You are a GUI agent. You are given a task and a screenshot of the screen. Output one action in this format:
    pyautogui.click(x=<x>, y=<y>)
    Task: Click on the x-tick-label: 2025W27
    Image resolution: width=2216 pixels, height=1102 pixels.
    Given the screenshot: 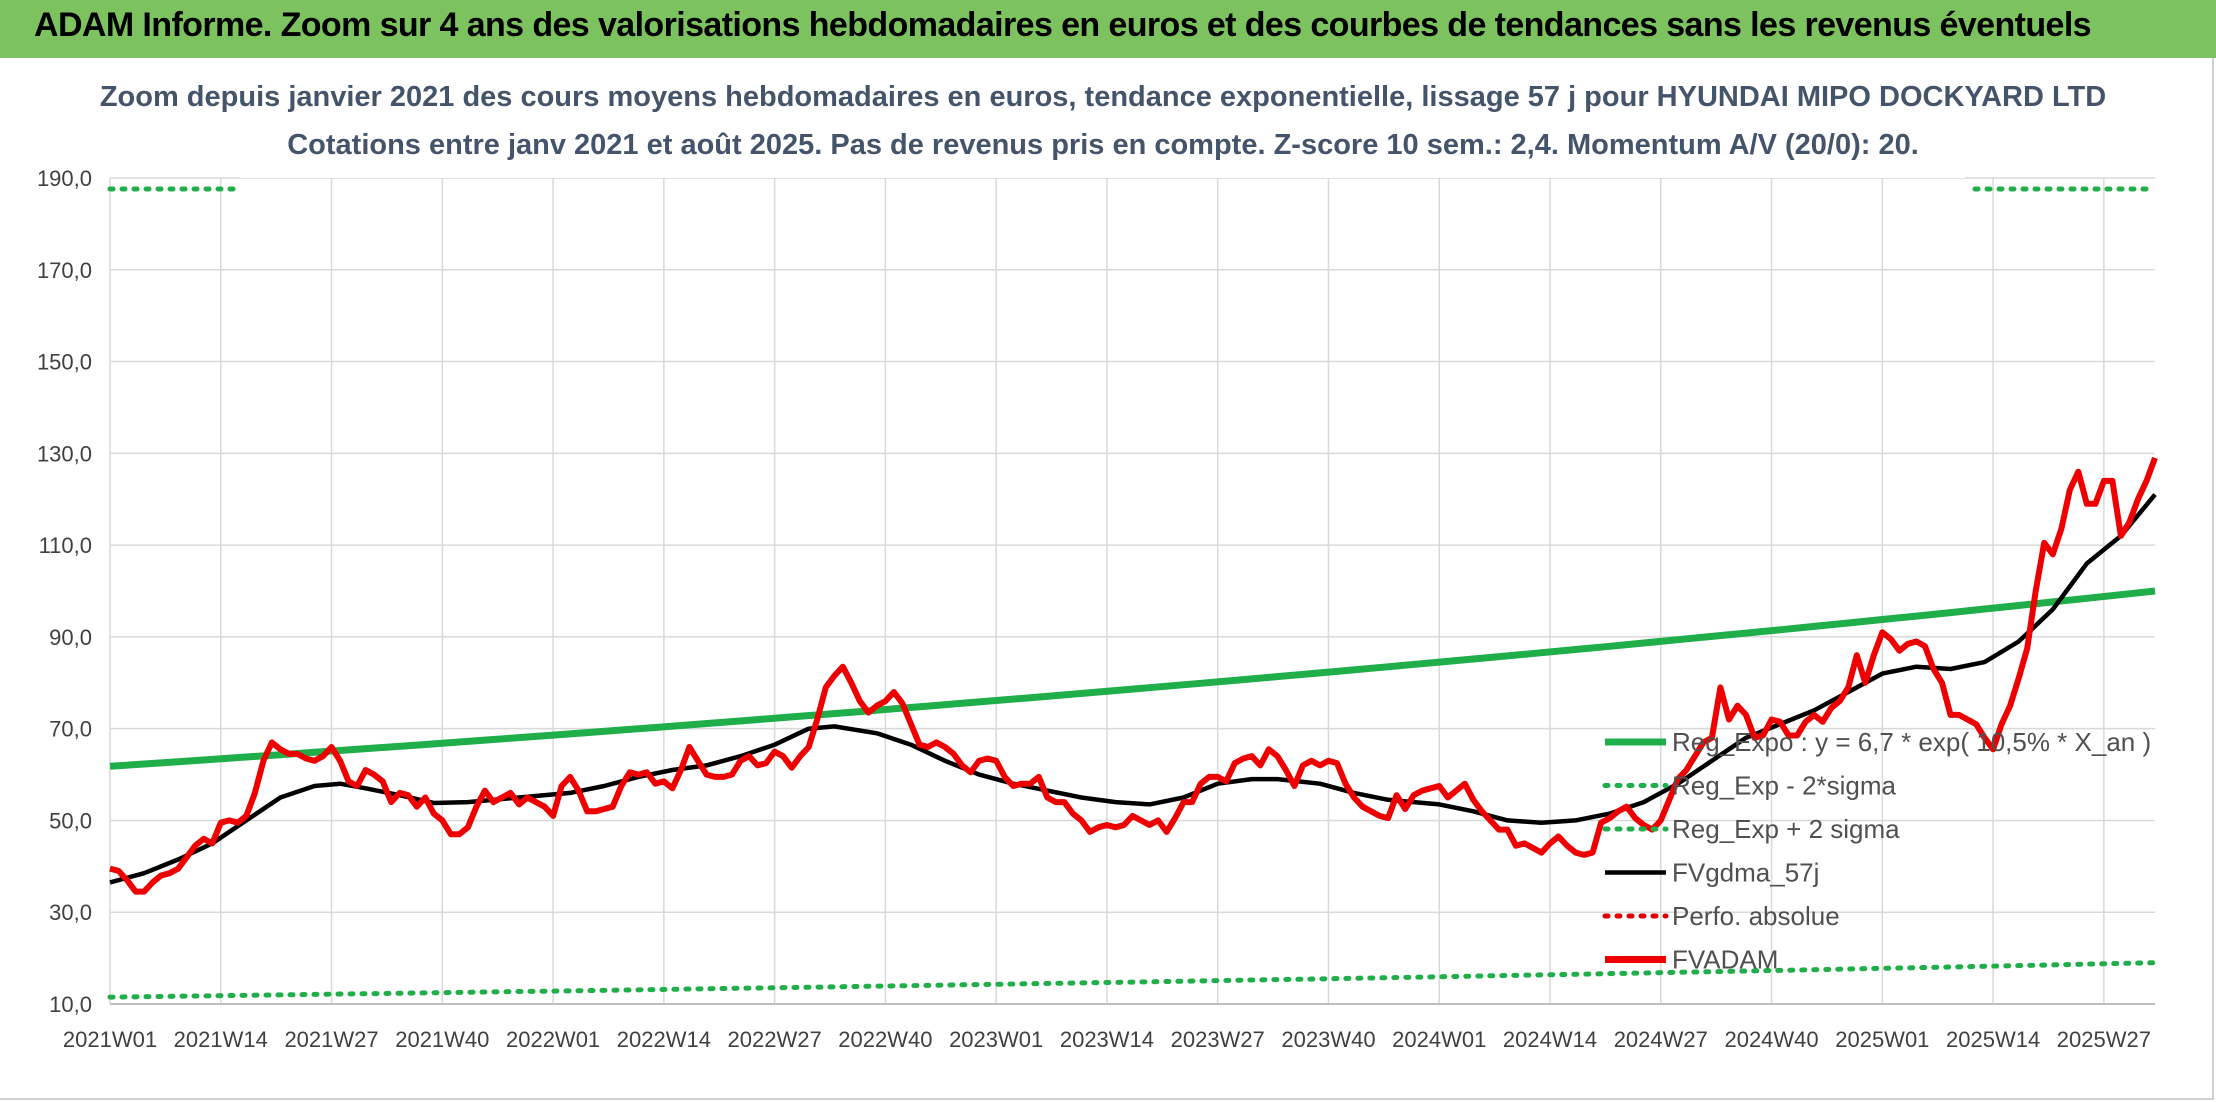 What is the action you would take?
    pyautogui.click(x=2104, y=1039)
    